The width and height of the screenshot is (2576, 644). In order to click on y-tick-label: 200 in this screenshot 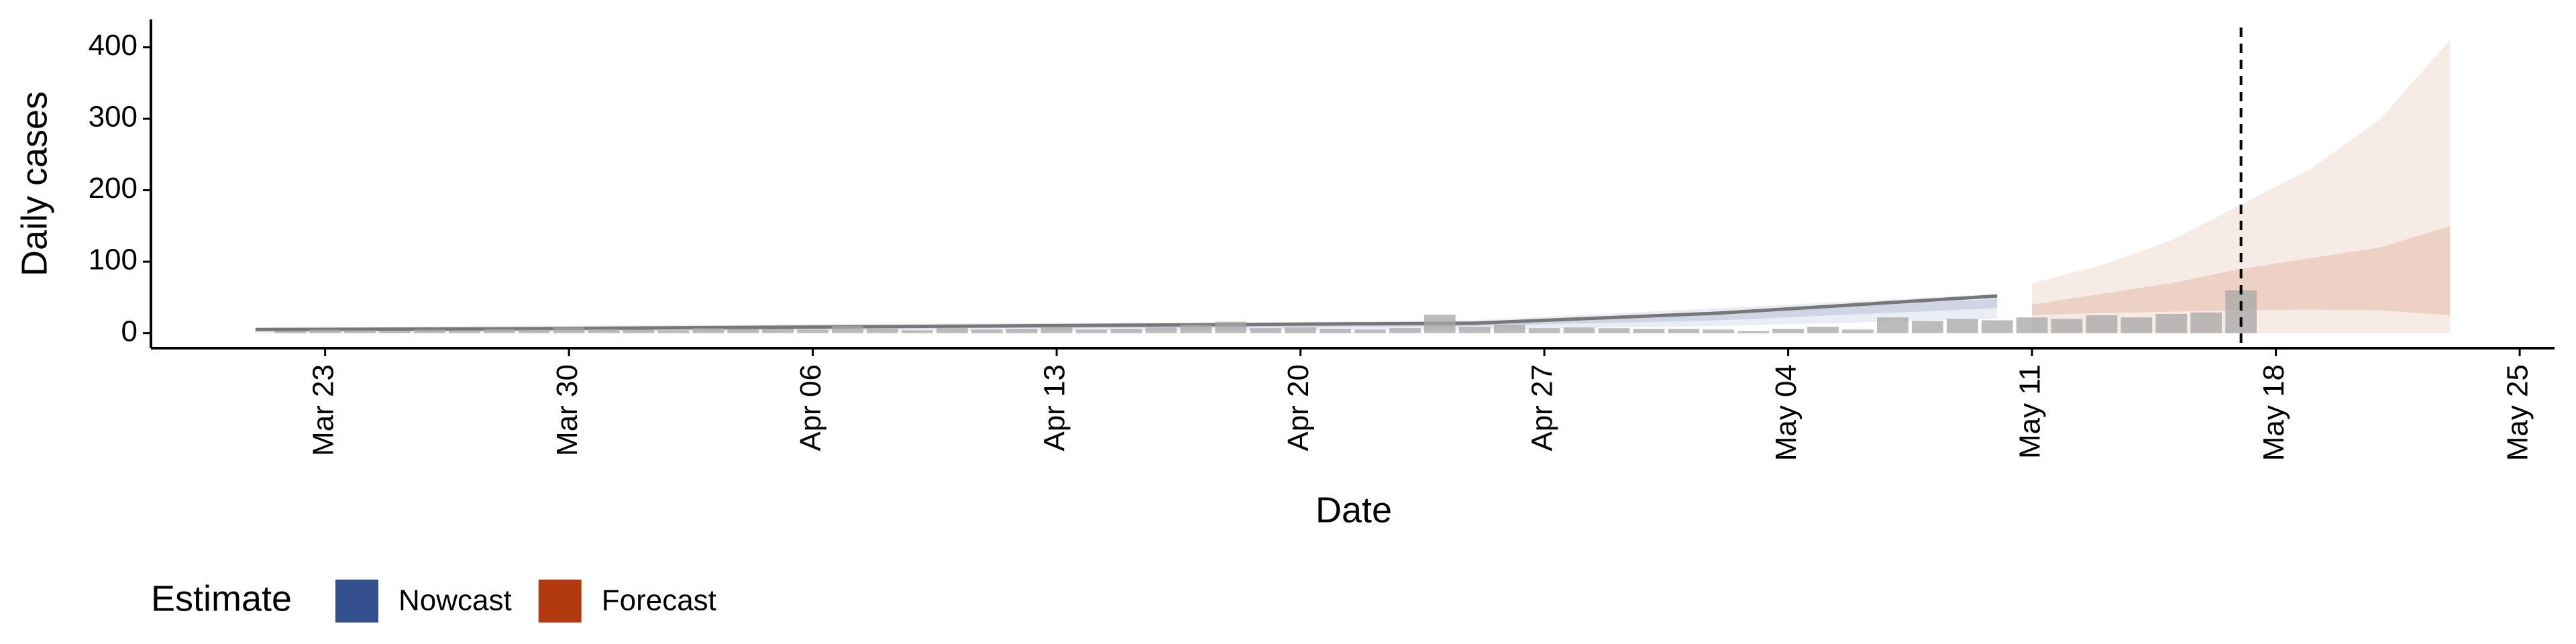, I will do `click(113, 188)`.